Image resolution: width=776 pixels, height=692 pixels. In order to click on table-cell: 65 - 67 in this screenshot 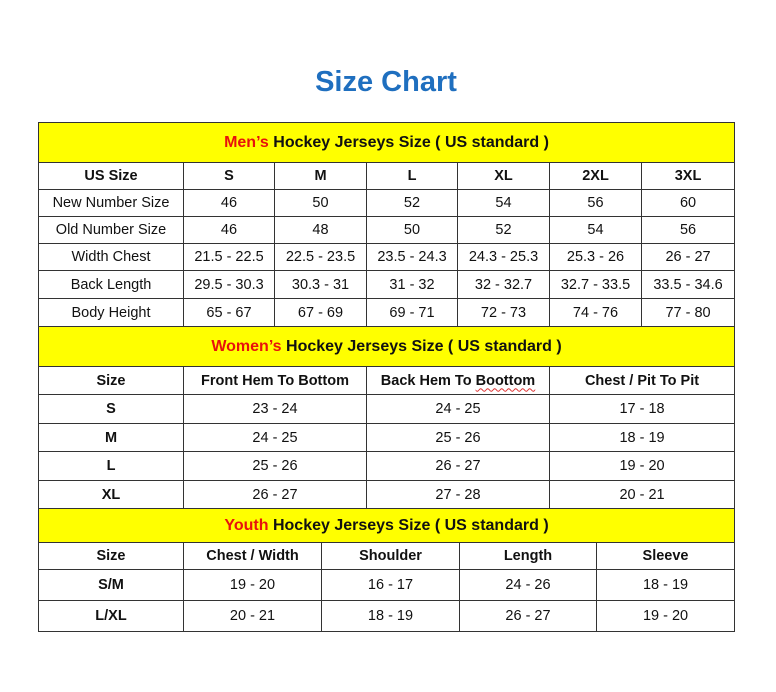, I will do `click(229, 312)`.